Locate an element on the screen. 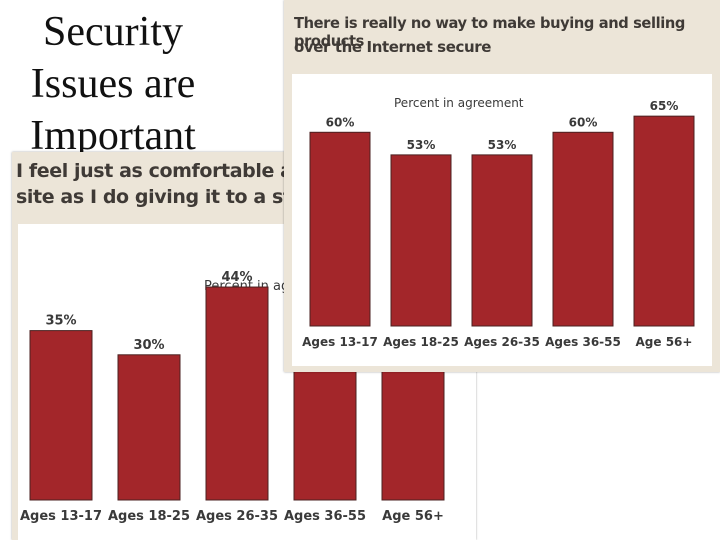 This screenshot has width=720, height=540. slide-title-text: Security Issues are Important is located at coordinates (113, 84).